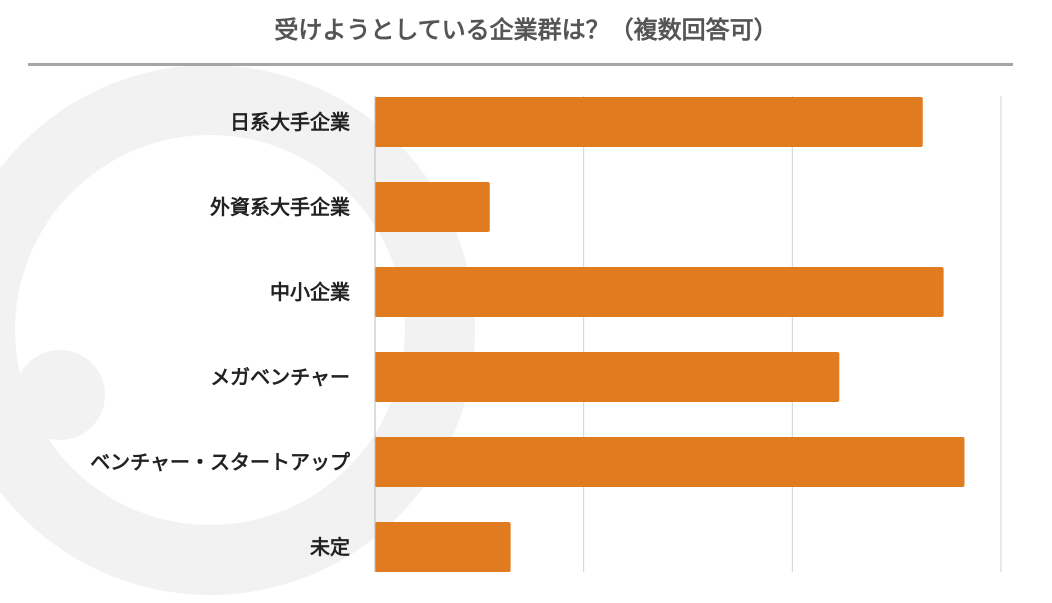 The height and width of the screenshot is (603, 1052). I want to click on category-label: 日系大手企業, so click(290, 122).